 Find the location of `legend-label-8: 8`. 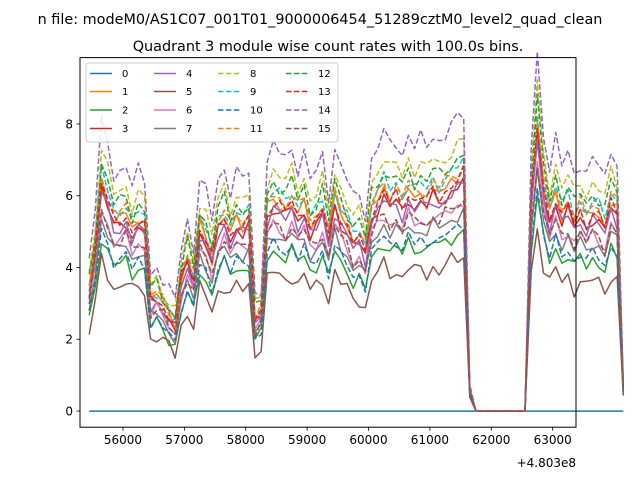

legend-label-8: 8 is located at coordinates (253, 74).